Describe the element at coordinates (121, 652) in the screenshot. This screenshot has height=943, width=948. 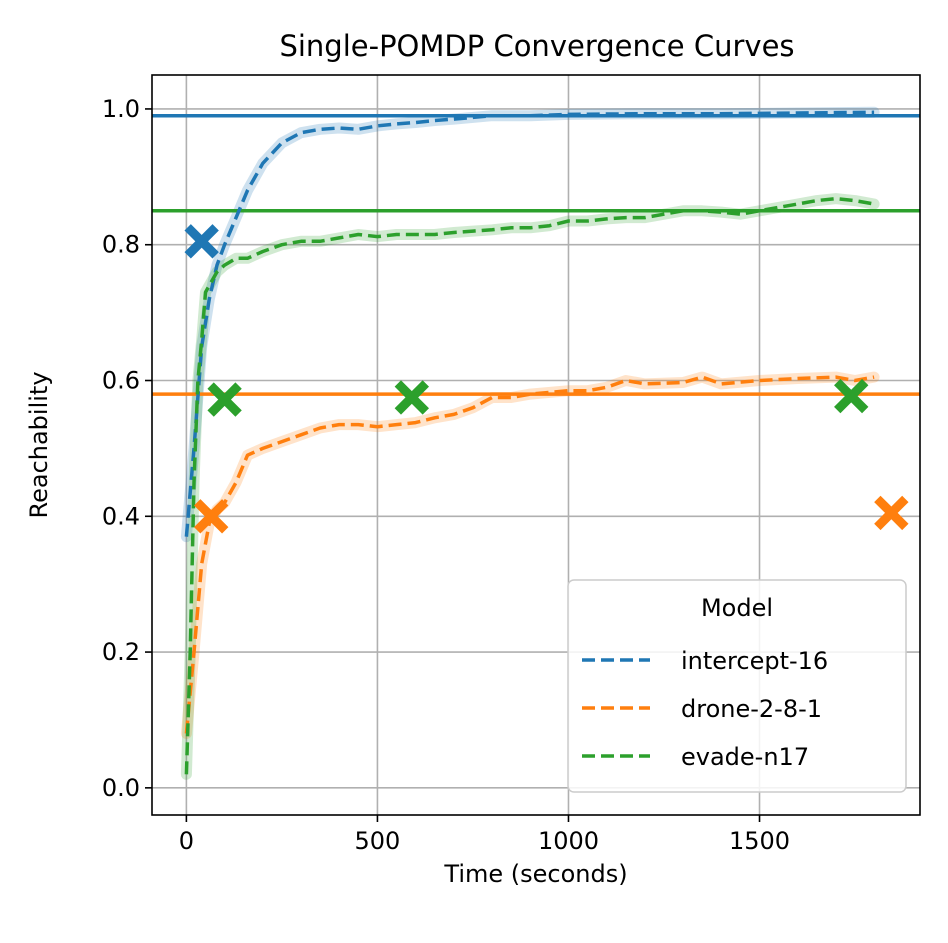
I see `y-tick-label: 0.2` at that location.